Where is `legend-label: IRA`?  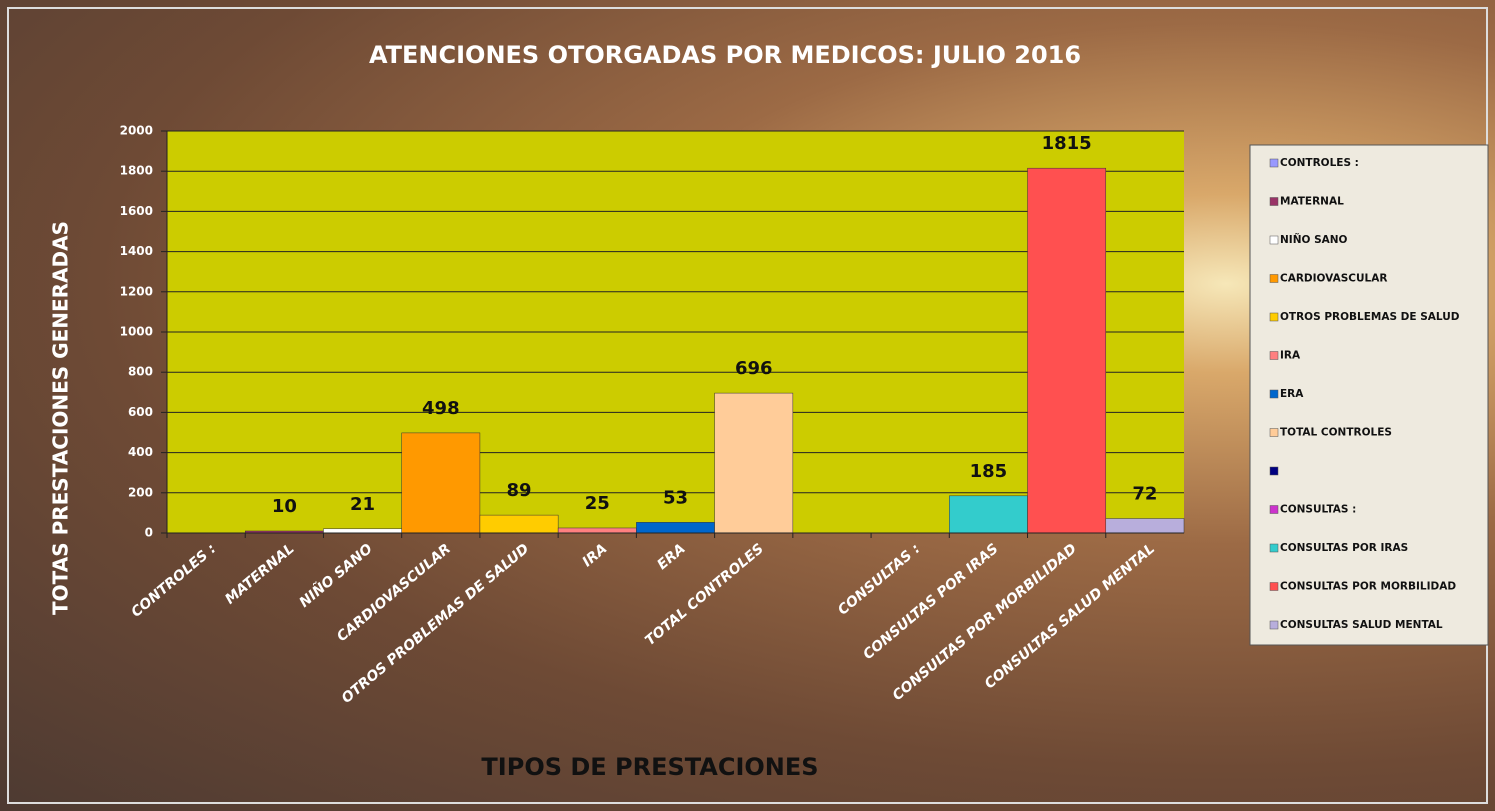 legend-label: IRA is located at coordinates (1290, 356).